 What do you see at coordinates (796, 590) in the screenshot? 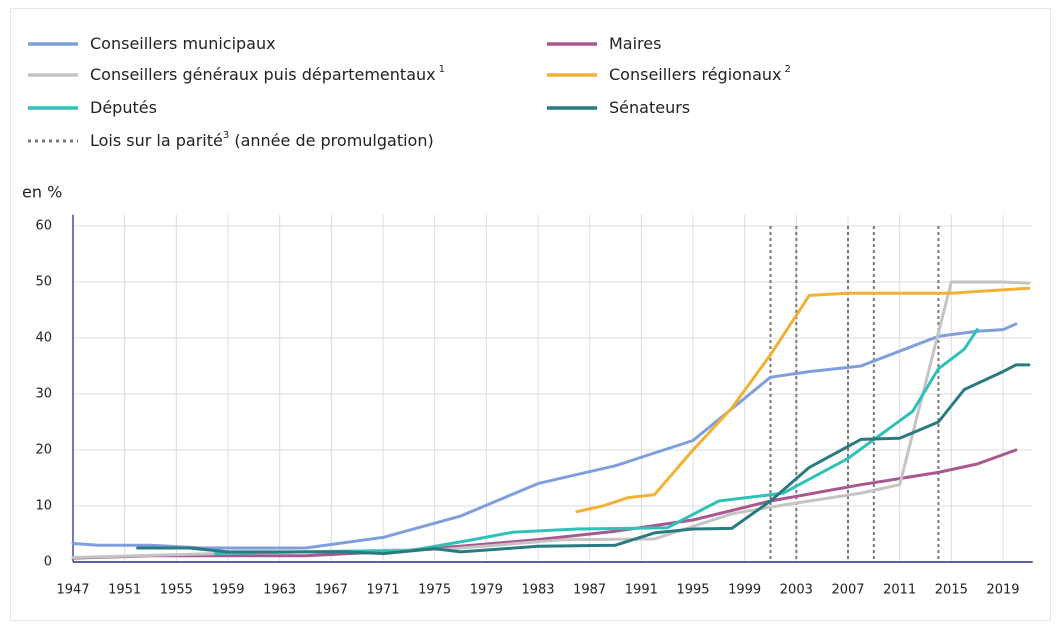
I see `x-tick-label: 2003` at bounding box center [796, 590].